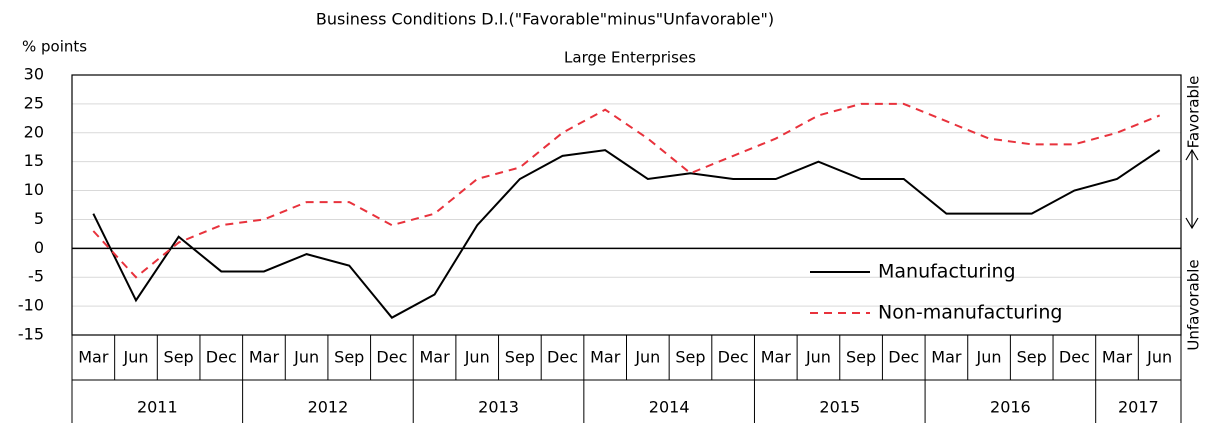  Describe the element at coordinates (328, 407) in the screenshot. I see `year-label: 2012` at that location.